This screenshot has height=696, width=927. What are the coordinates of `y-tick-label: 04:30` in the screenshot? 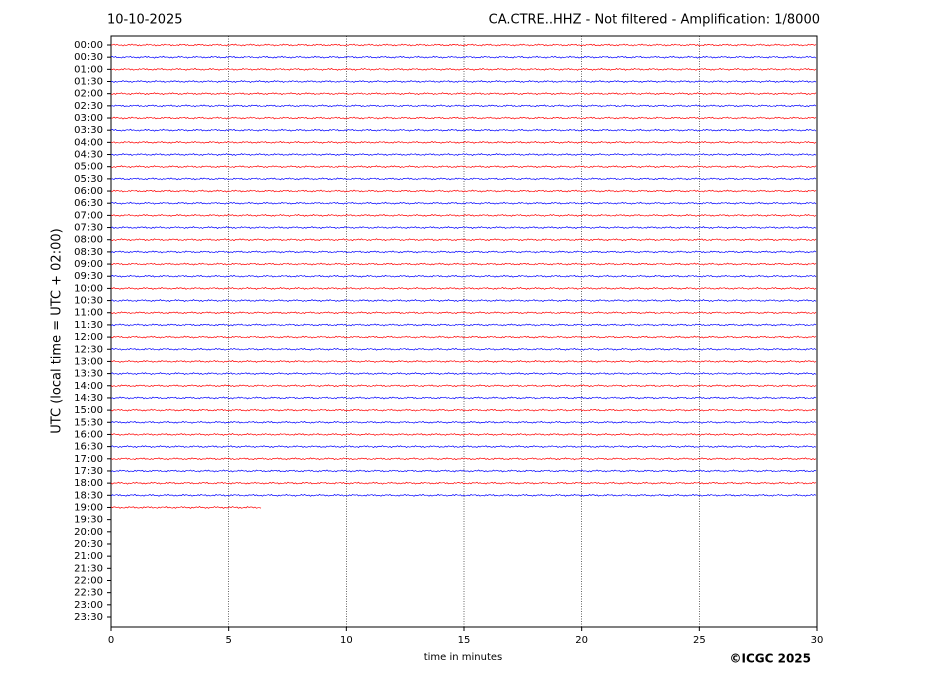 It's located at (88, 155).